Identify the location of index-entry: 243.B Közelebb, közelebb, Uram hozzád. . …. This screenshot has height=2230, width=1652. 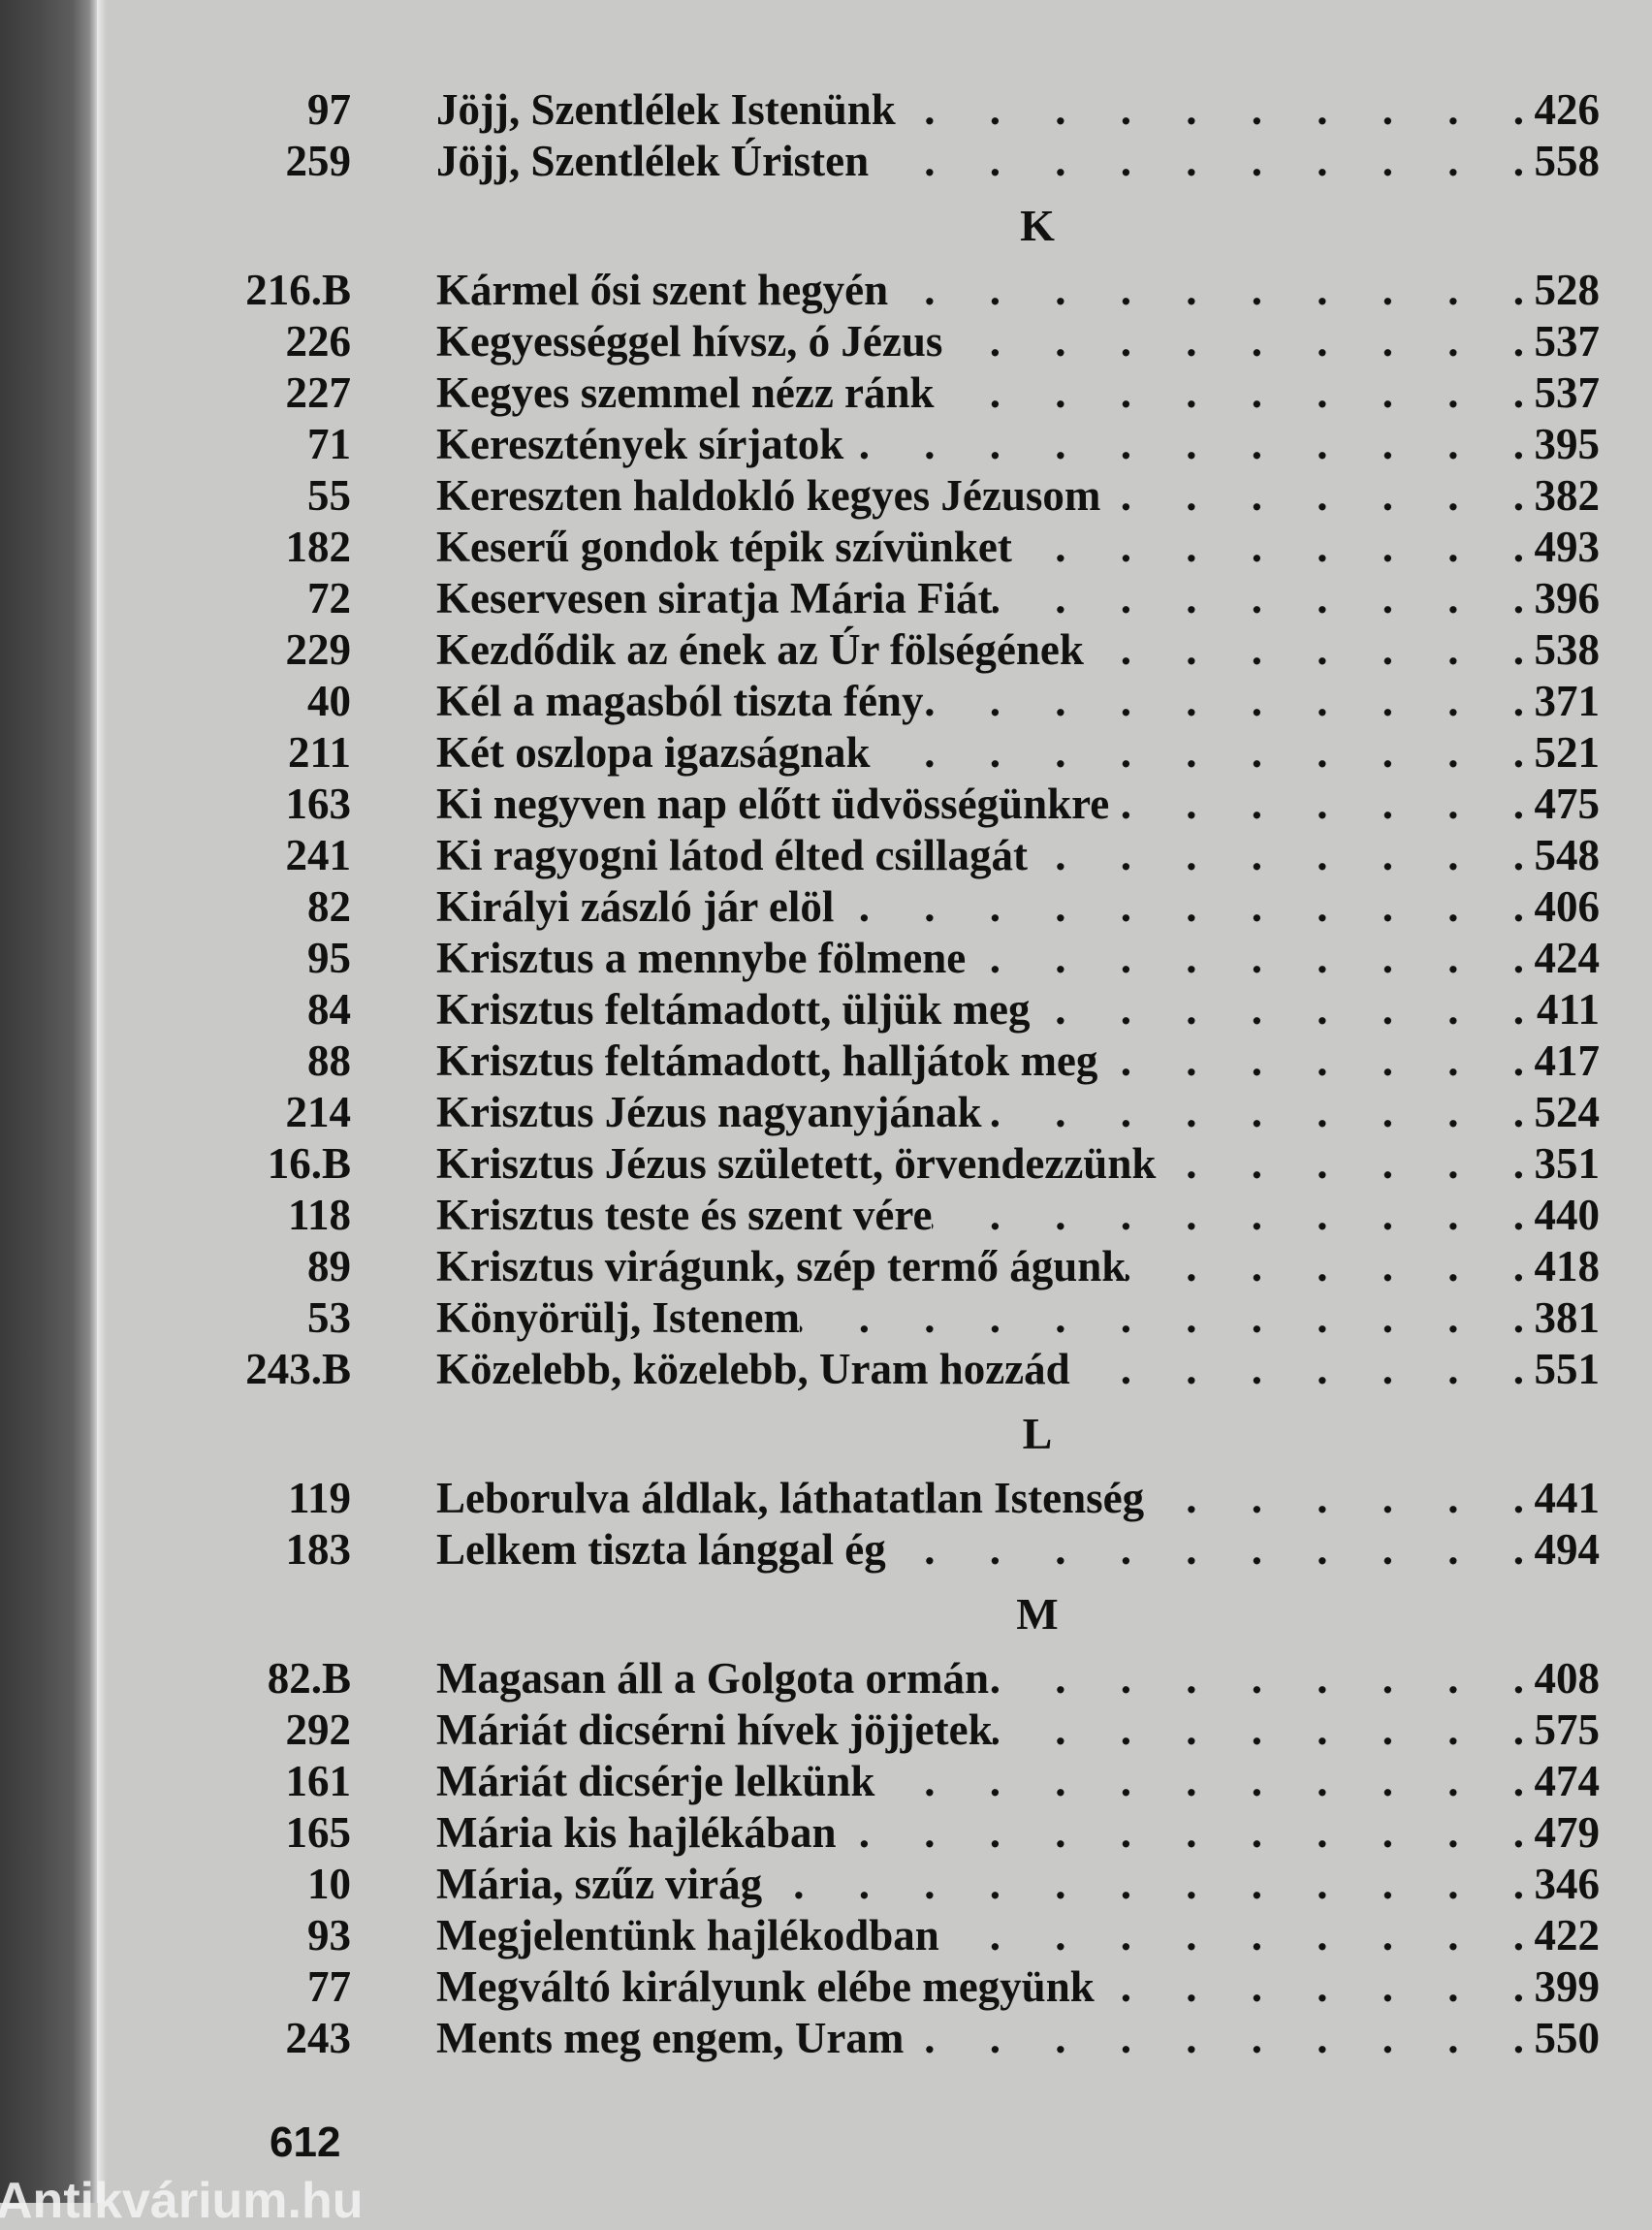
(921, 1369).